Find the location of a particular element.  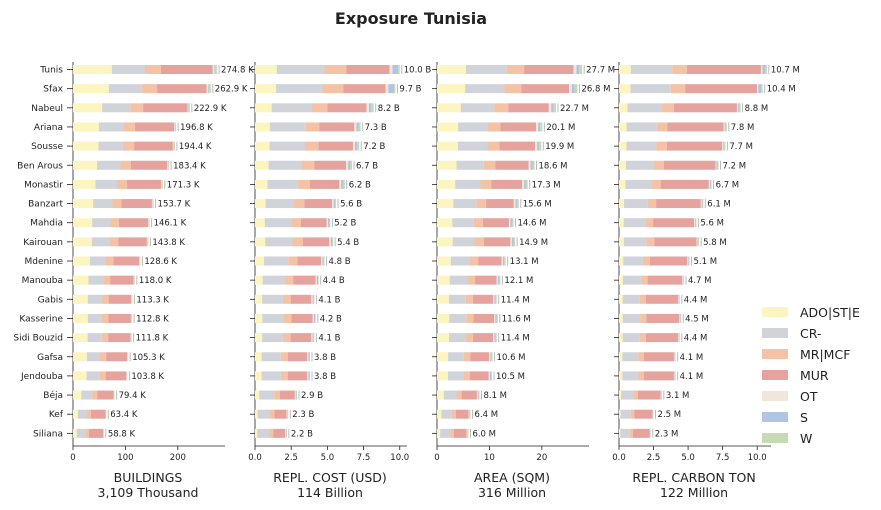

legend-label: MUR is located at coordinates (814, 375).